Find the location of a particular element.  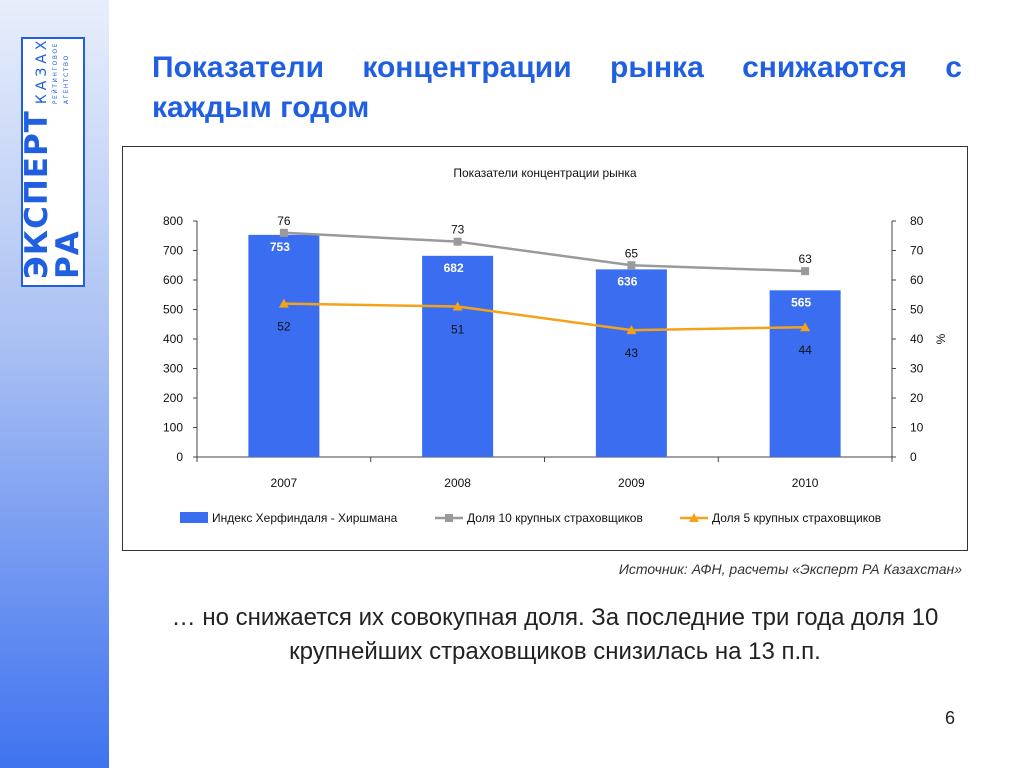

line-series-top5 is located at coordinates (544, 317).